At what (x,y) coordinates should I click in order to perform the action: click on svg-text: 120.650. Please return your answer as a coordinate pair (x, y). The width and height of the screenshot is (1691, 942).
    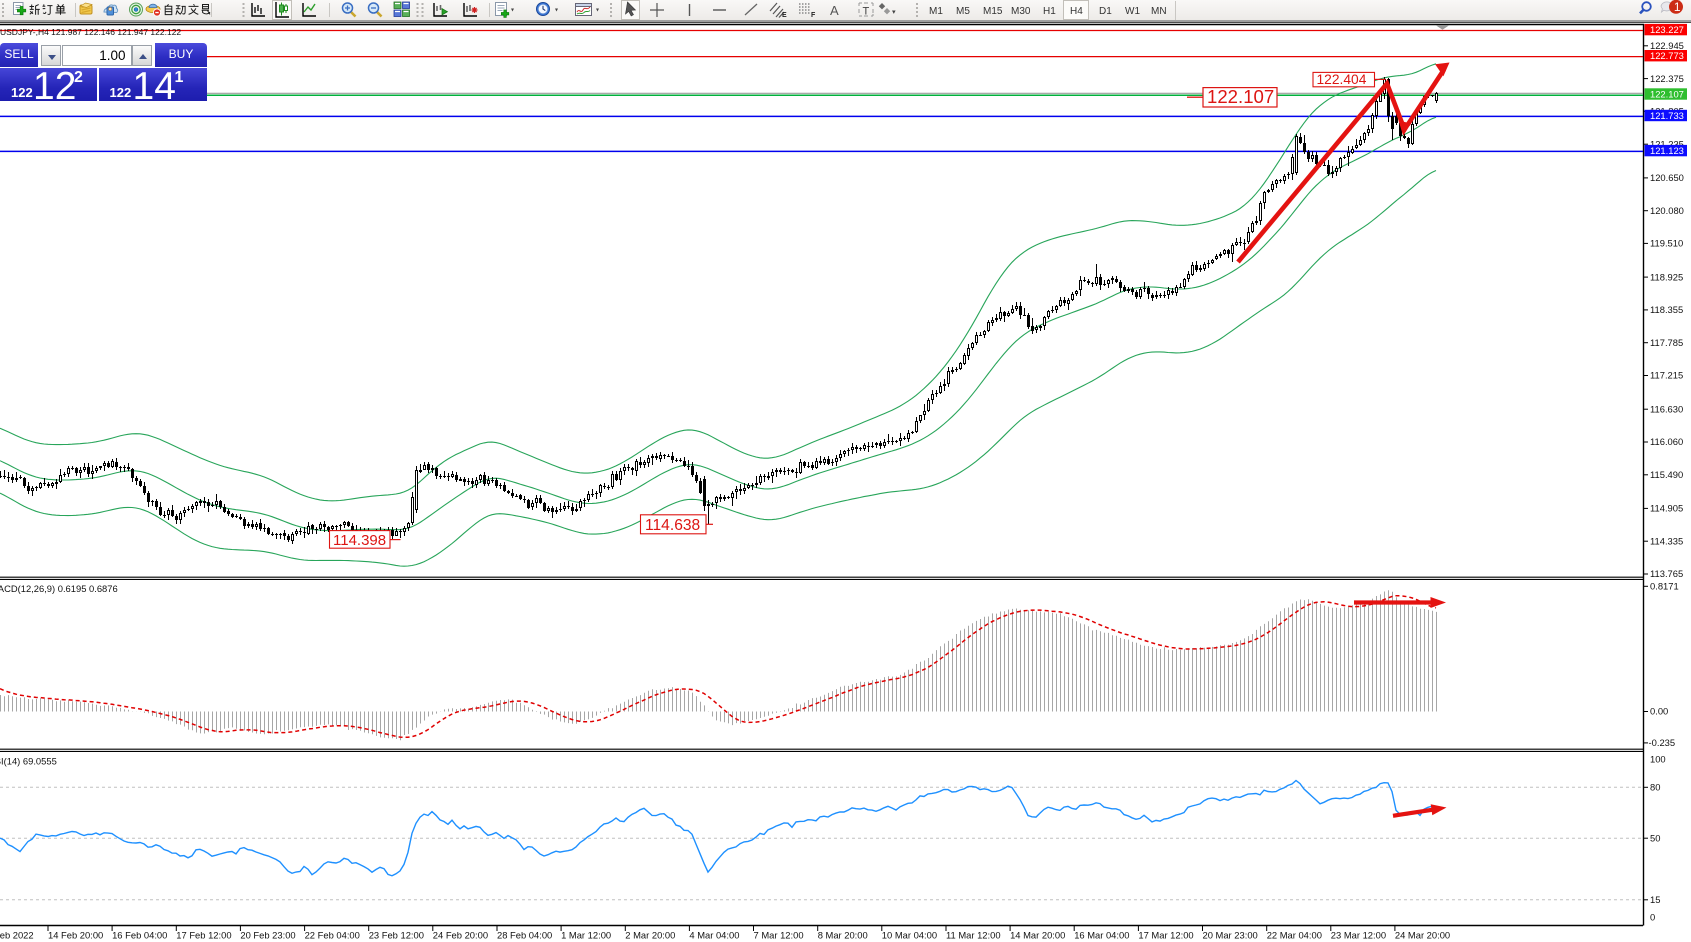
    Looking at the image, I should click on (1667, 177).